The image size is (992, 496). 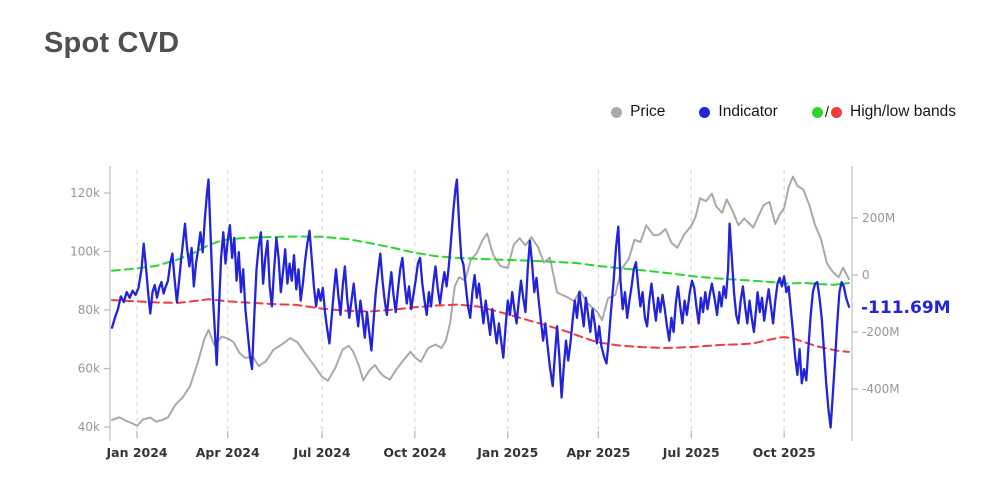 I want to click on low-band-legend-dot, so click(x=837, y=112).